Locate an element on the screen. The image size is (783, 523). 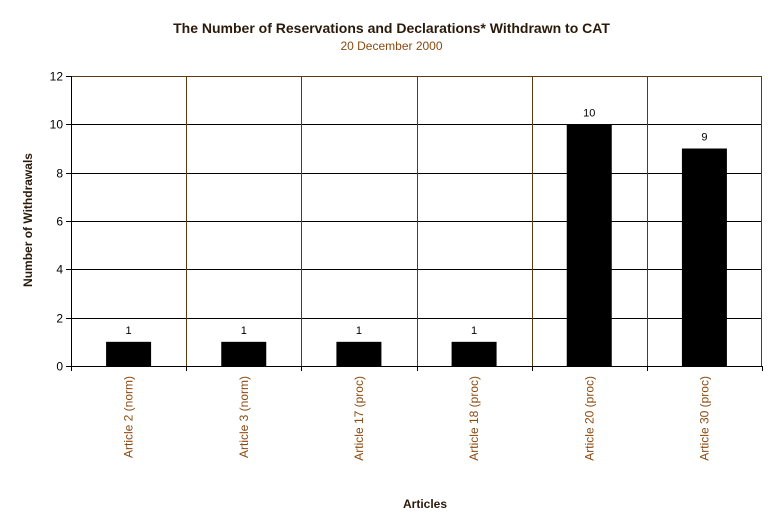
y-tick-label: 0 is located at coordinates (59, 367).